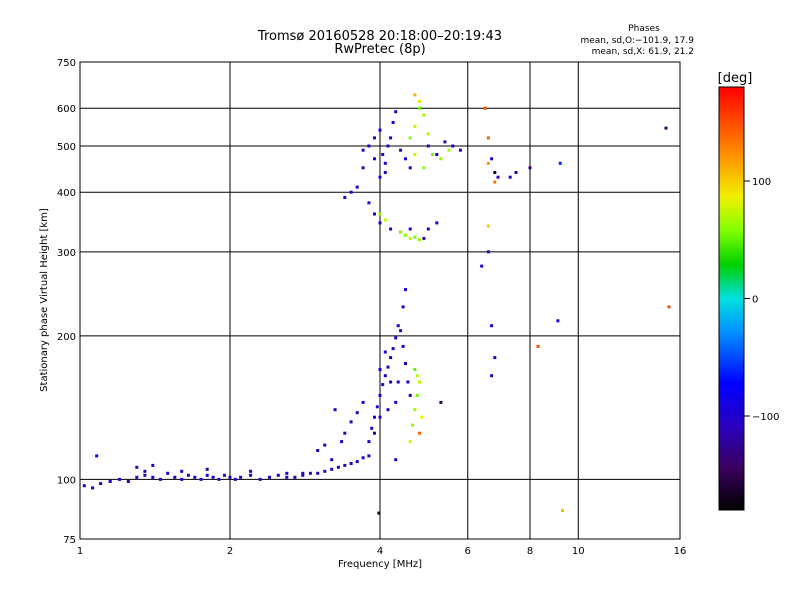 This screenshot has width=800, height=600. Describe the element at coordinates (66, 147) in the screenshot. I see `y-tick-label: 500` at that location.